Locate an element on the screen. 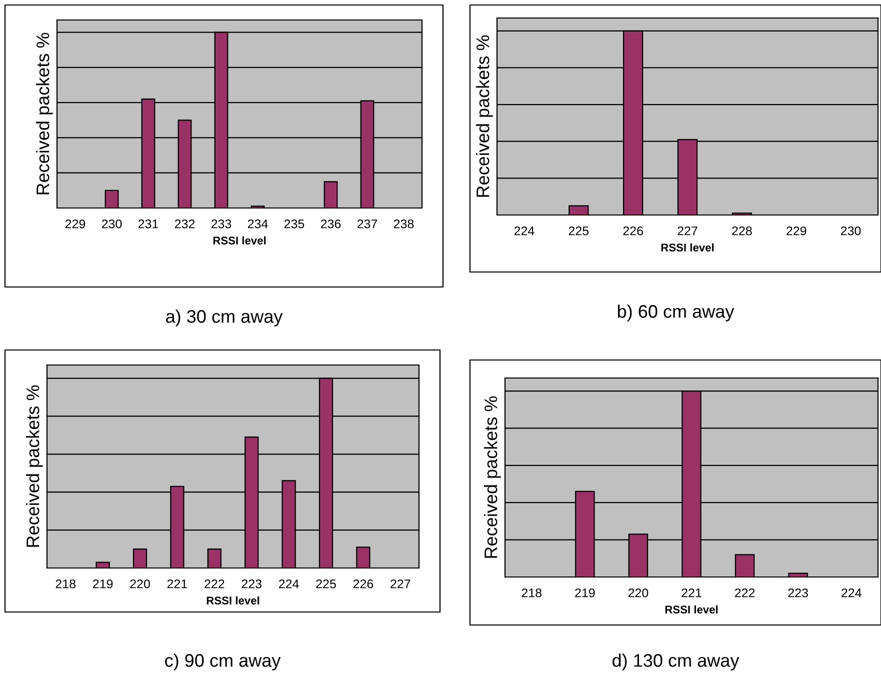 This screenshot has height=677, width=881. text: c) 90 cm away is located at coordinates (223, 662).